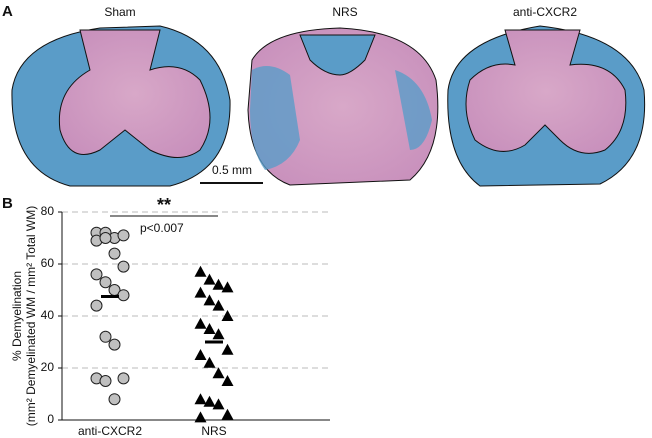 Image resolution: width=652 pixels, height=438 pixels. I want to click on p-value: p<0.007, so click(162, 228).